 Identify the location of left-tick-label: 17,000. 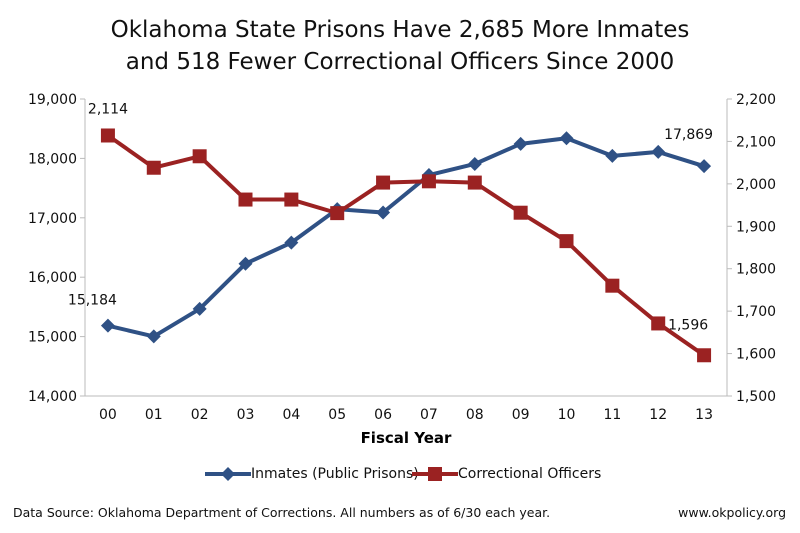
(52, 219).